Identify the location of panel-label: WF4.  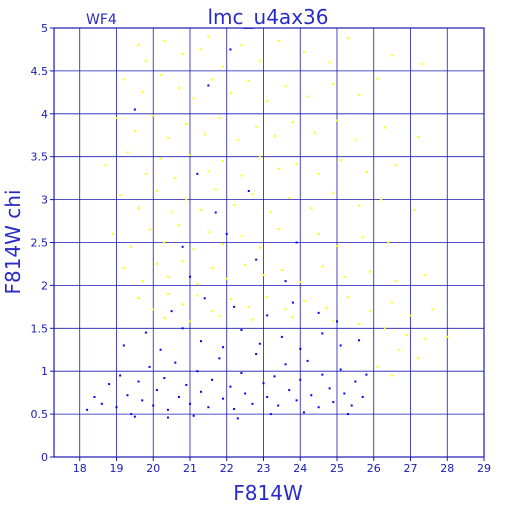
(101, 20).